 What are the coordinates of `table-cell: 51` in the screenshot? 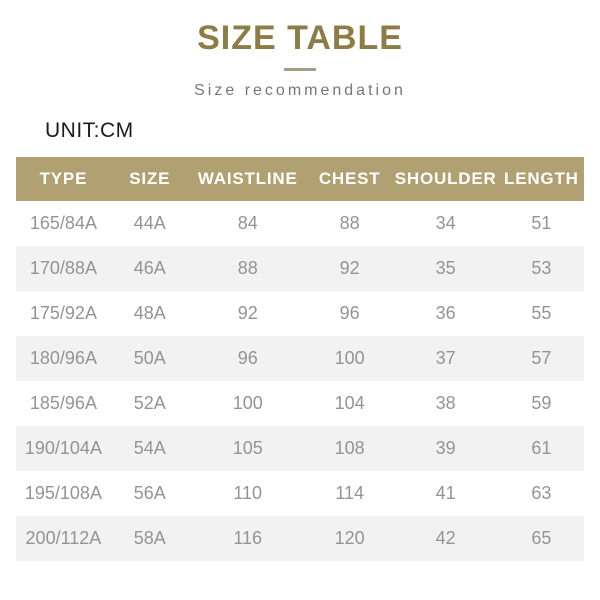 It's located at (541, 223).